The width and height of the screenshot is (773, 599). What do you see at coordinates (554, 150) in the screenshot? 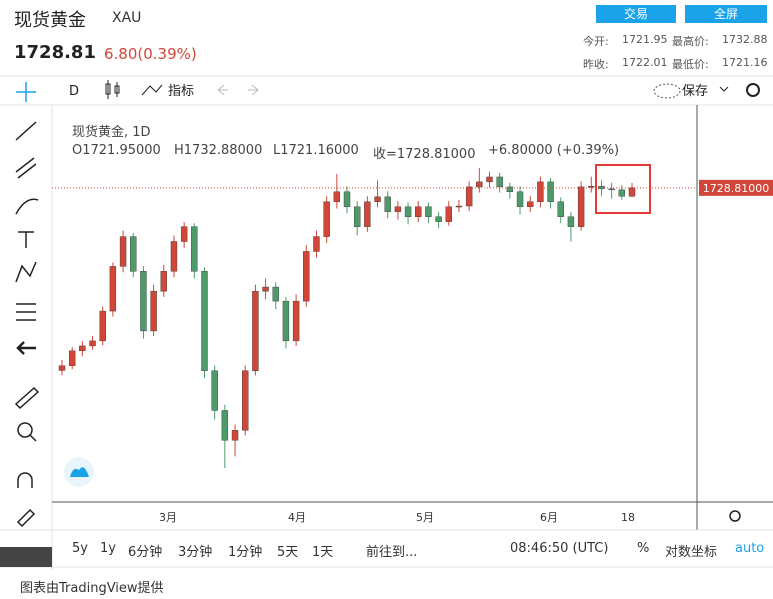
I see `legend-change: +6.80000 (+0.39%)` at bounding box center [554, 150].